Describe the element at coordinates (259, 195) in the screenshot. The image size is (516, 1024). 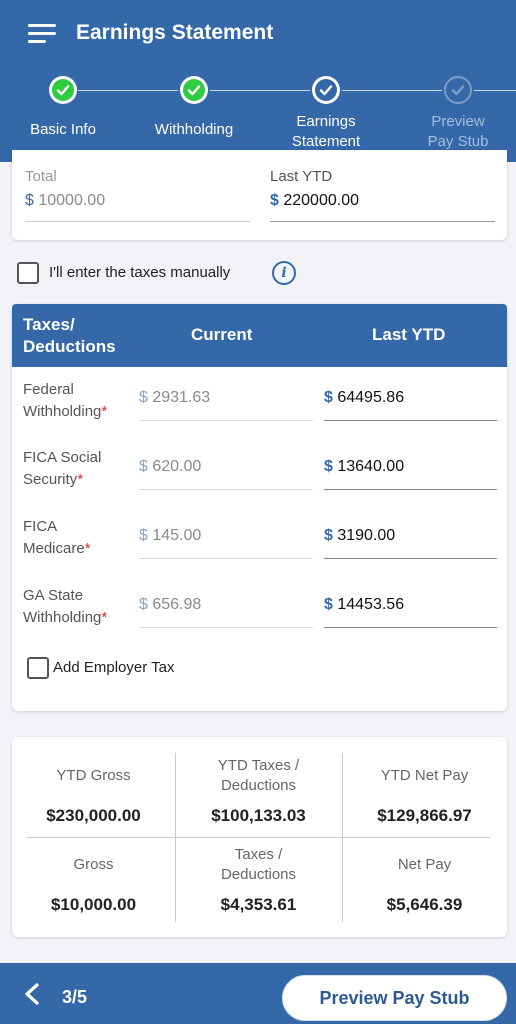
I see `earnings-card: Total $ 10000.00 Last YTD $ 220000.00` at that location.